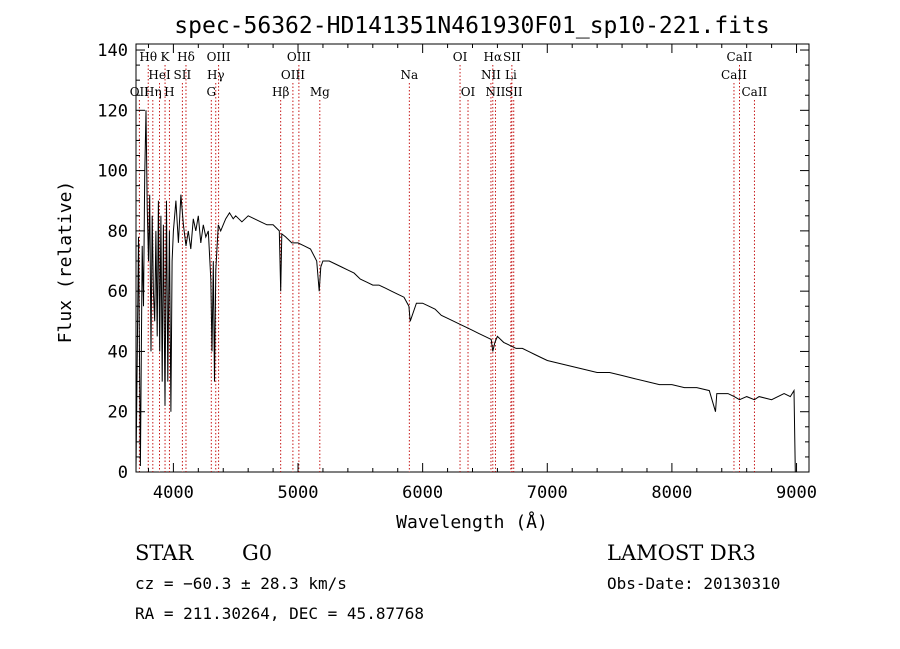  Describe the element at coordinates (118, 352) in the screenshot. I see `y-tick-label: 40` at that location.